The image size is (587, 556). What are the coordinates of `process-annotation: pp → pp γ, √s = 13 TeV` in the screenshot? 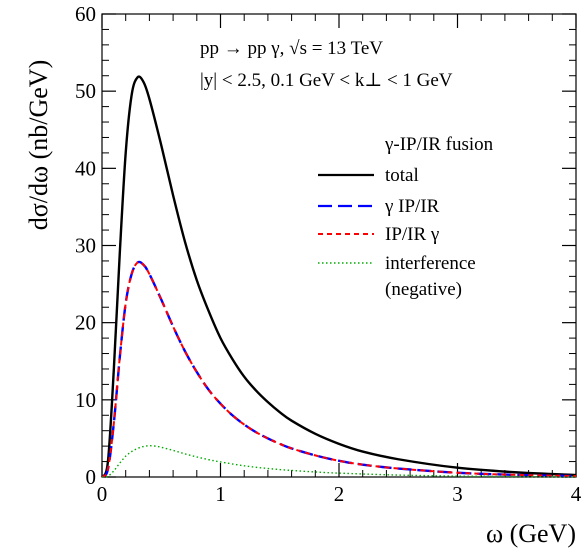 It's located at (291, 48).